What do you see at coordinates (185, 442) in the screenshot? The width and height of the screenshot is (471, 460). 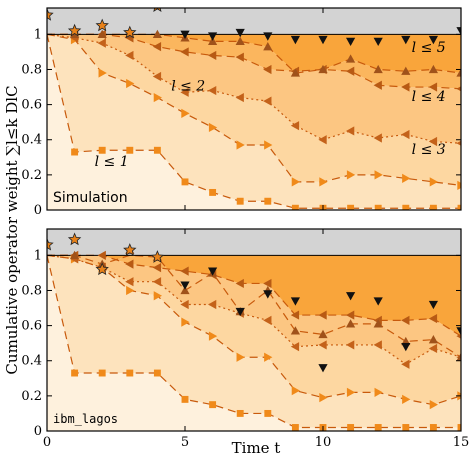 I see `x-tick-label: 5` at bounding box center [185, 442].